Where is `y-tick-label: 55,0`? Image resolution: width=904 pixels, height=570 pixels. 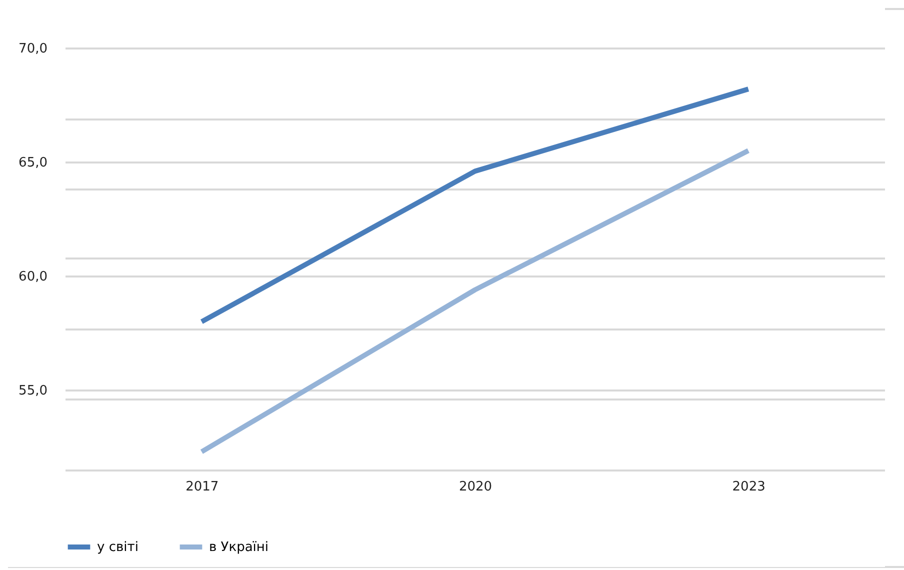
y-tick-label: 55,0 is located at coordinates (33, 391).